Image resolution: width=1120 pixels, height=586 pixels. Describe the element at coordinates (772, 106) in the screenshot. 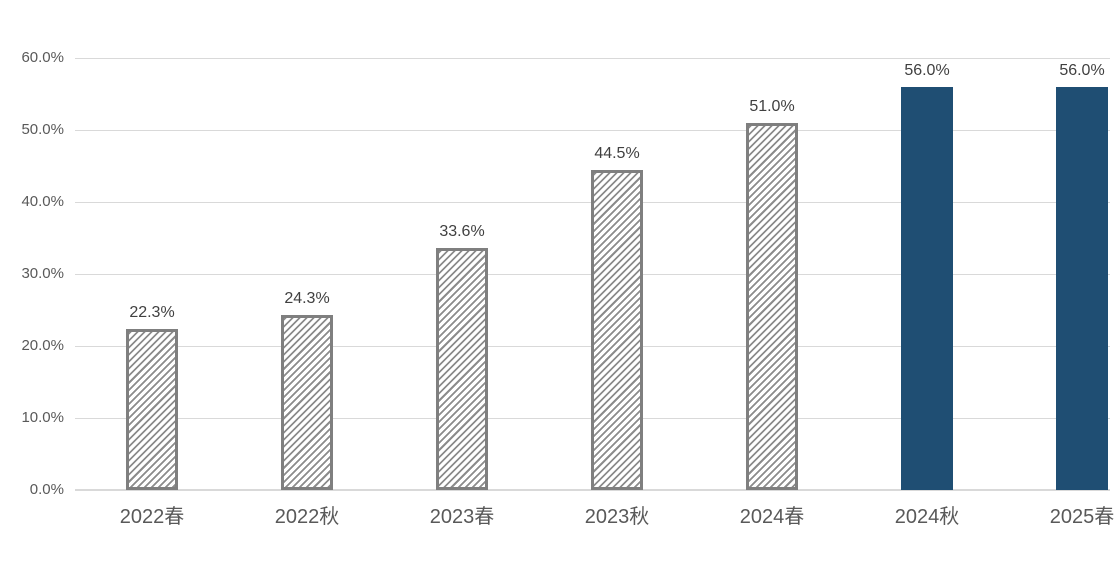

I see `bar-data-label: 51.0%` at that location.